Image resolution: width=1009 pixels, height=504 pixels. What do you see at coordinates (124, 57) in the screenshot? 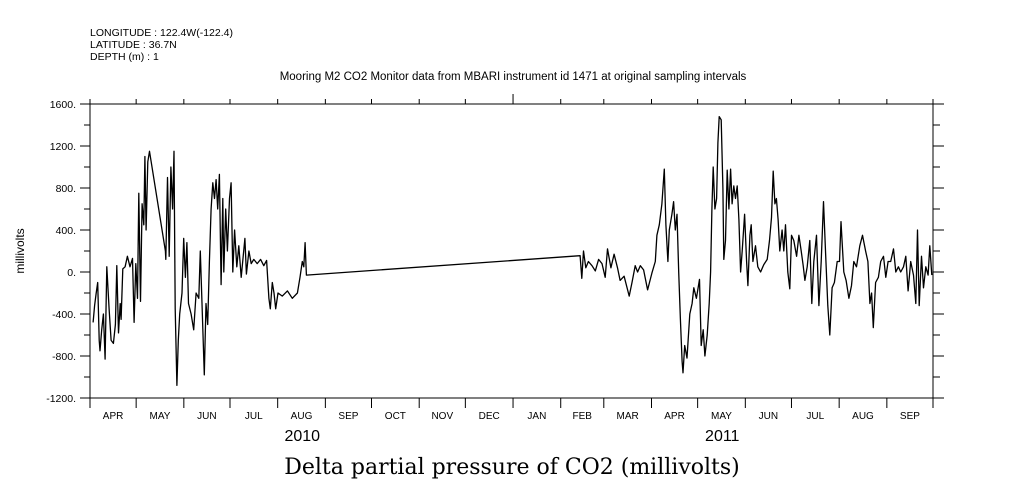
I see `depth-label: DEPTH (m) : 1` at bounding box center [124, 57].